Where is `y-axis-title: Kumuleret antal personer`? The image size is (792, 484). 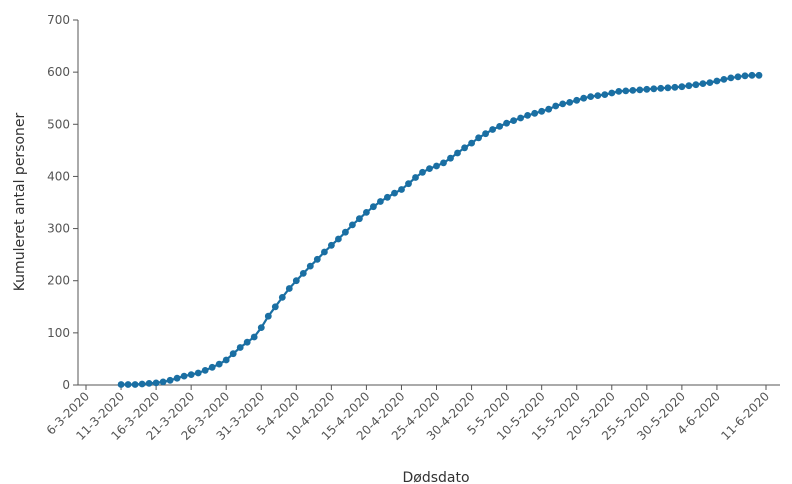
y-axis-title: Kumuleret antal personer is located at coordinates (20, 201).